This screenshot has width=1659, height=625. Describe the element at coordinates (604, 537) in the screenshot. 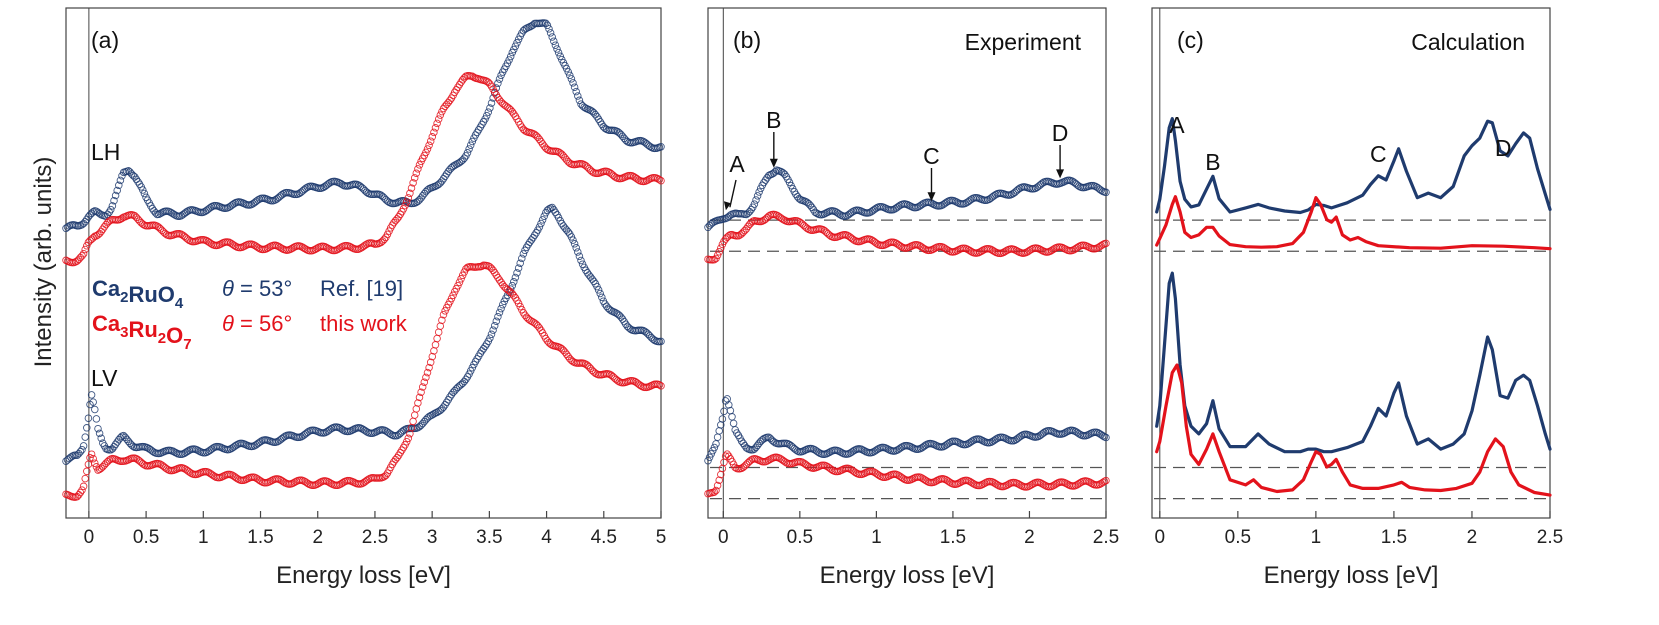

I see `x-tick-label: 4.5` at that location.